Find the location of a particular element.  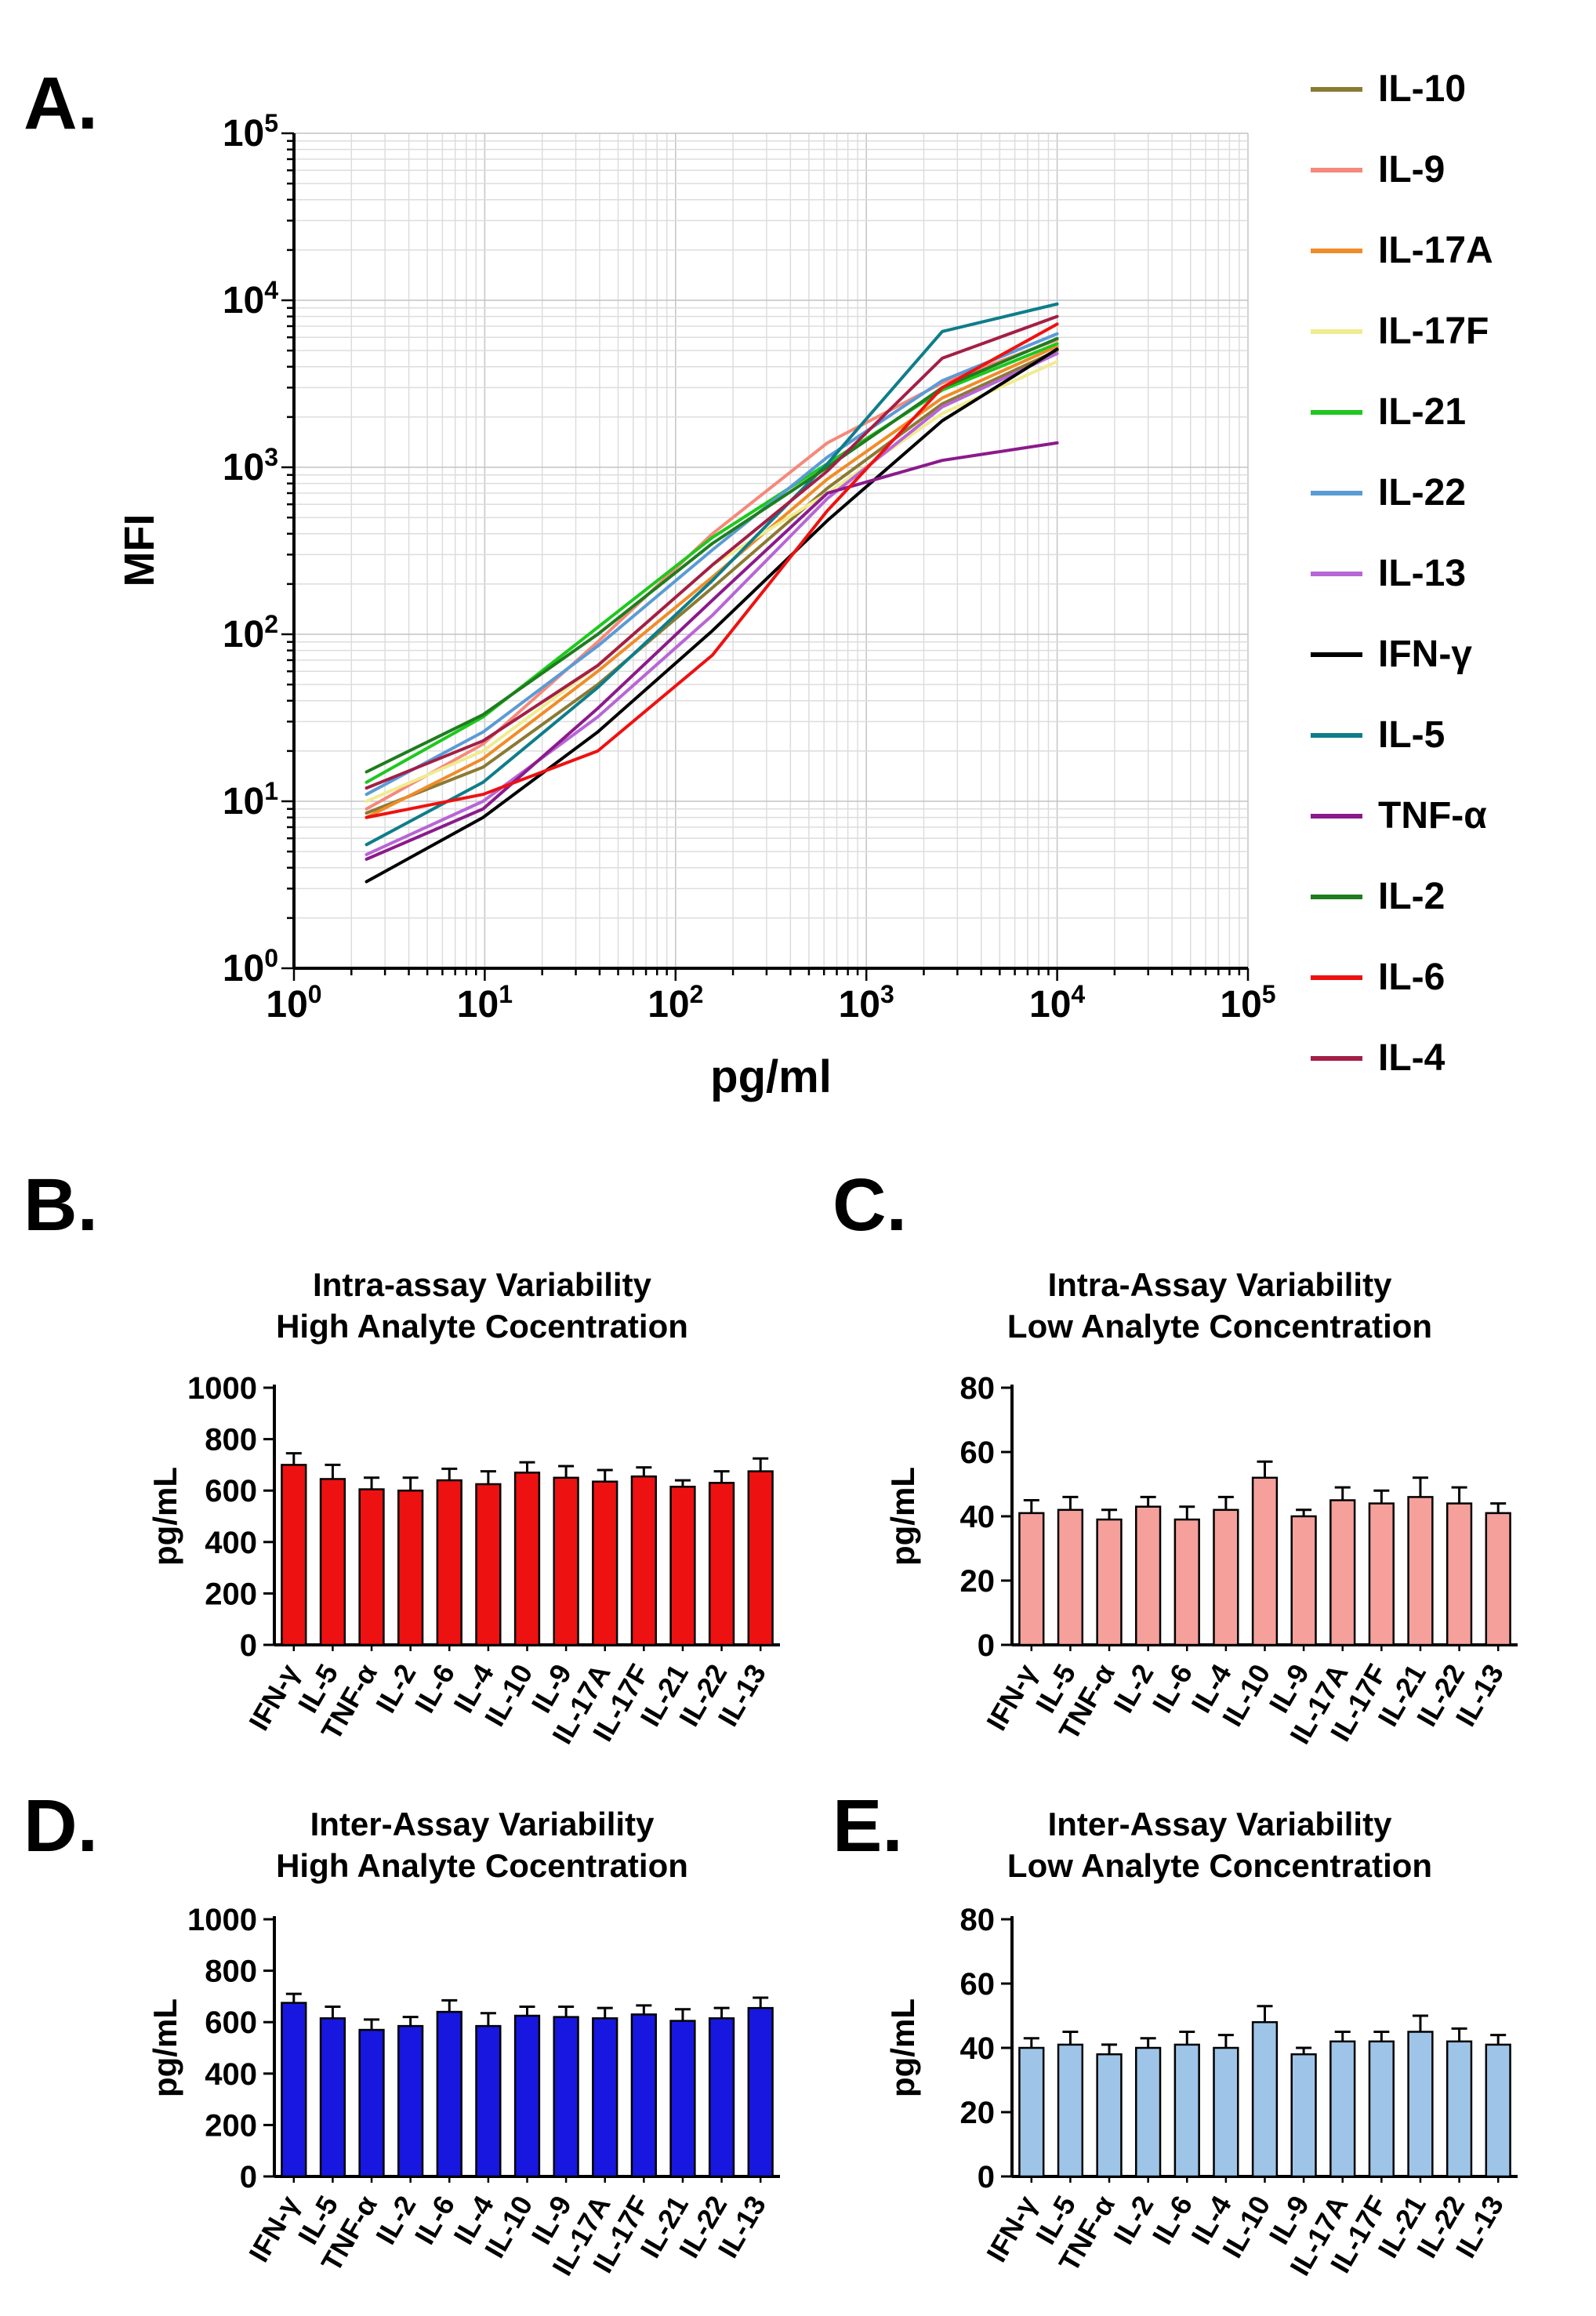

svg-text: 80 is located at coordinates (978, 1920).